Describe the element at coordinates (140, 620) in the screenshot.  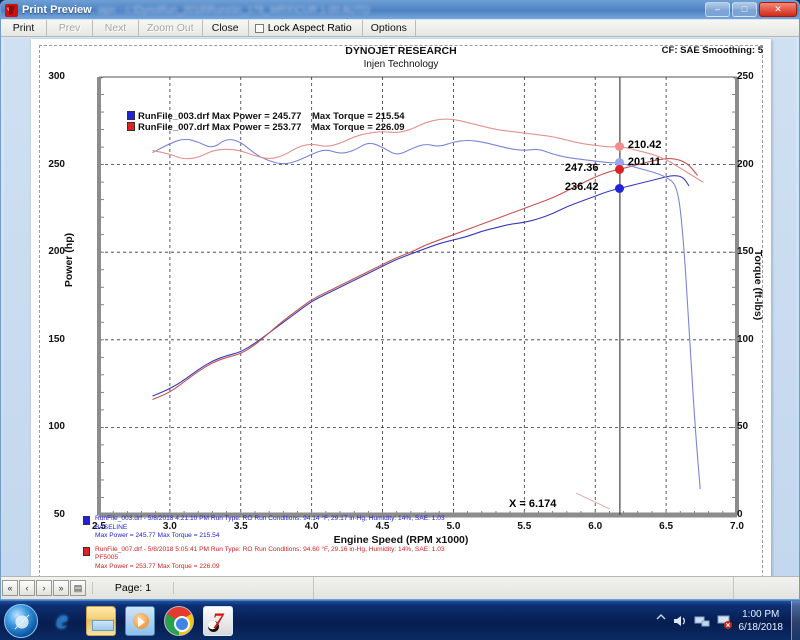
I see `windows-media-player-icon` at that location.